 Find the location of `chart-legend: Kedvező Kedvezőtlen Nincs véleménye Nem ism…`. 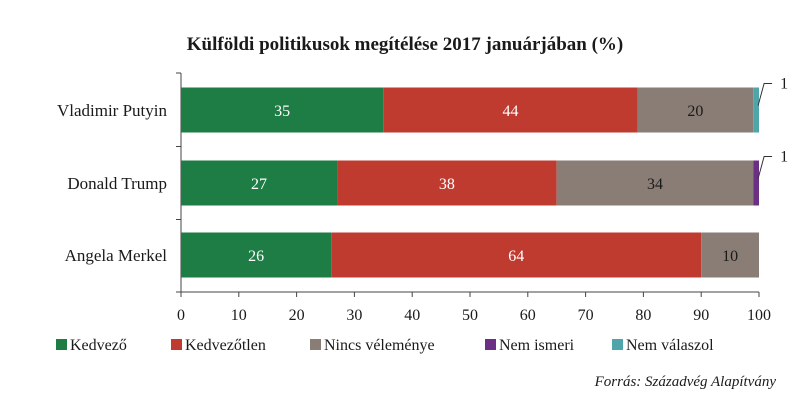

chart-legend: Kedvező Kedvezőtlen Nincs véleménye Nem ism… is located at coordinates (385, 345).